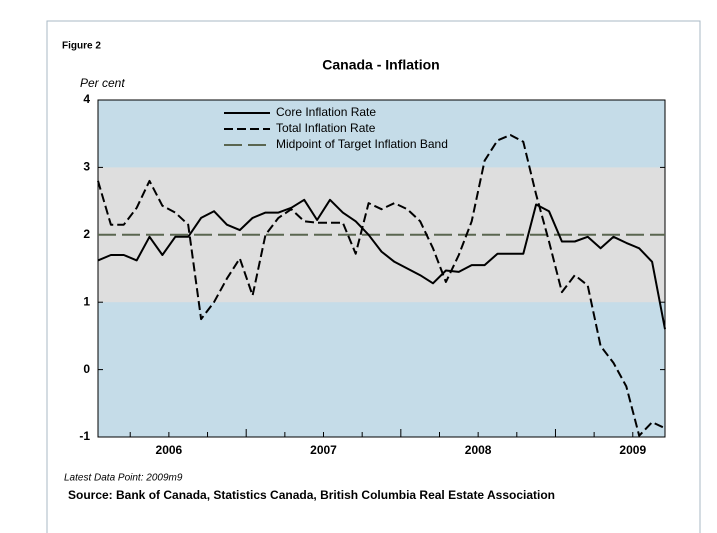 Image resolution: width=717 pixels, height=533 pixels. What do you see at coordinates (323, 450) in the screenshot?
I see `x-tick-label: 2007` at bounding box center [323, 450].